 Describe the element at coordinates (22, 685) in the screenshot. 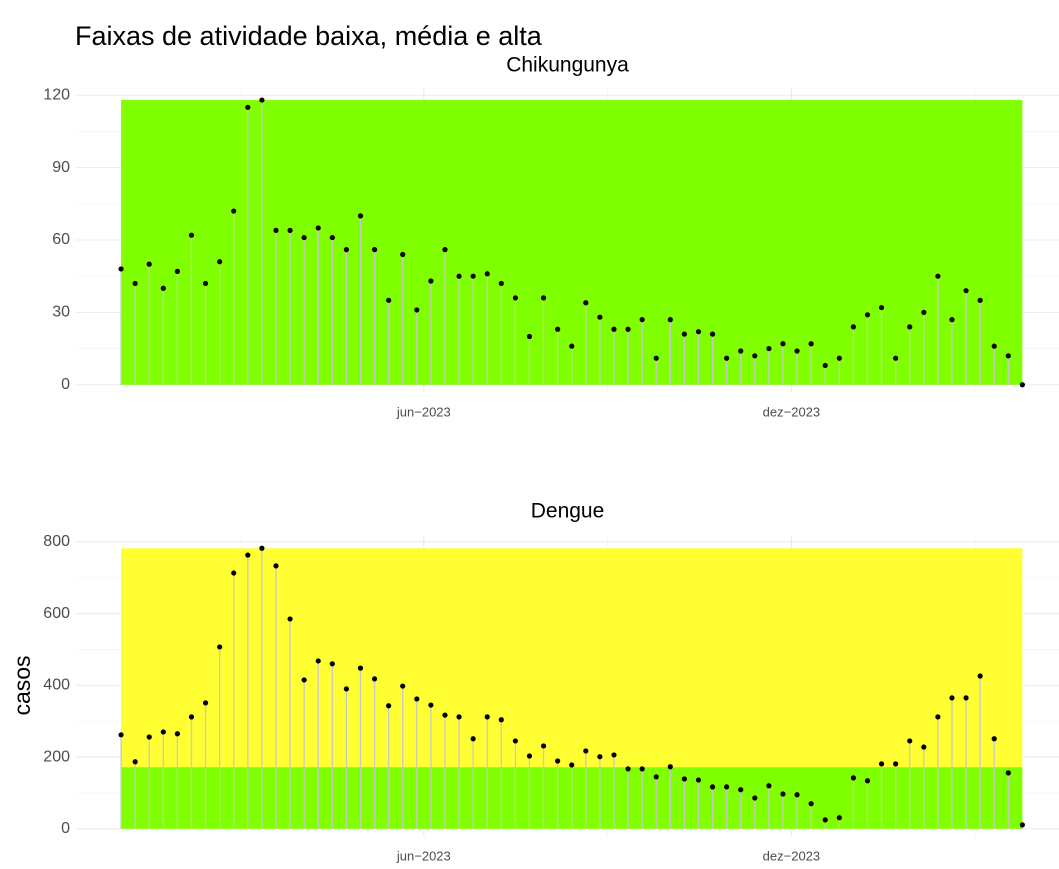

I see `y-axis-label: casos` at that location.